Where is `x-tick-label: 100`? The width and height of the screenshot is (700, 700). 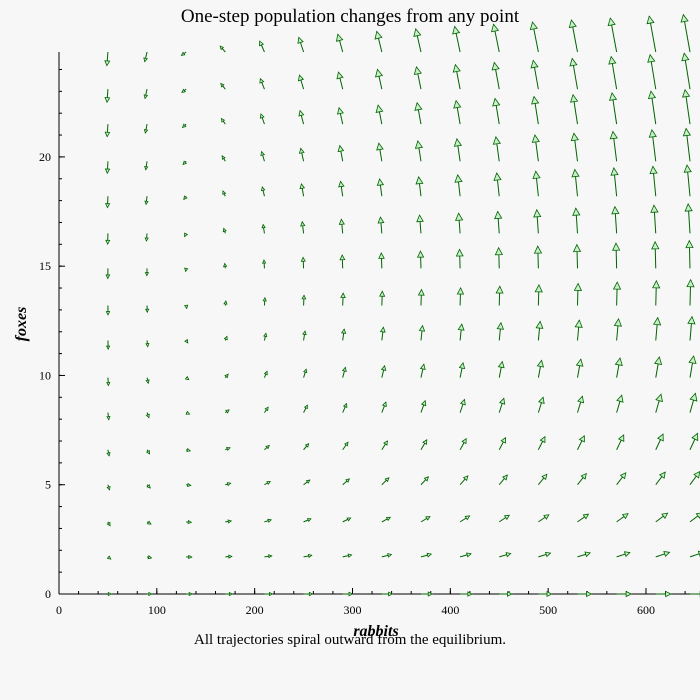
x-tick-label: 100 is located at coordinates (157, 610).